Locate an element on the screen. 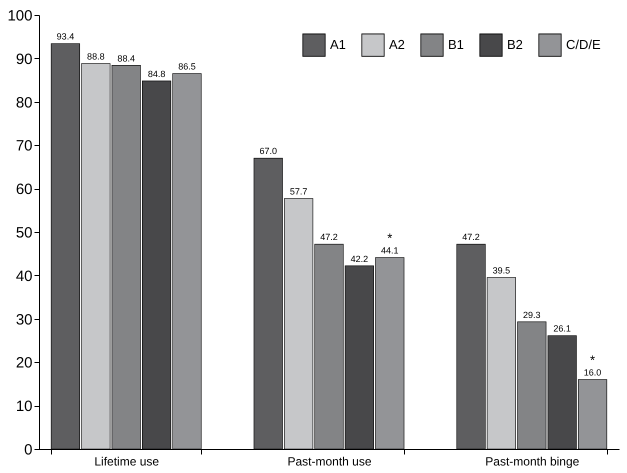  data-label: 93.4 is located at coordinates (65, 37).